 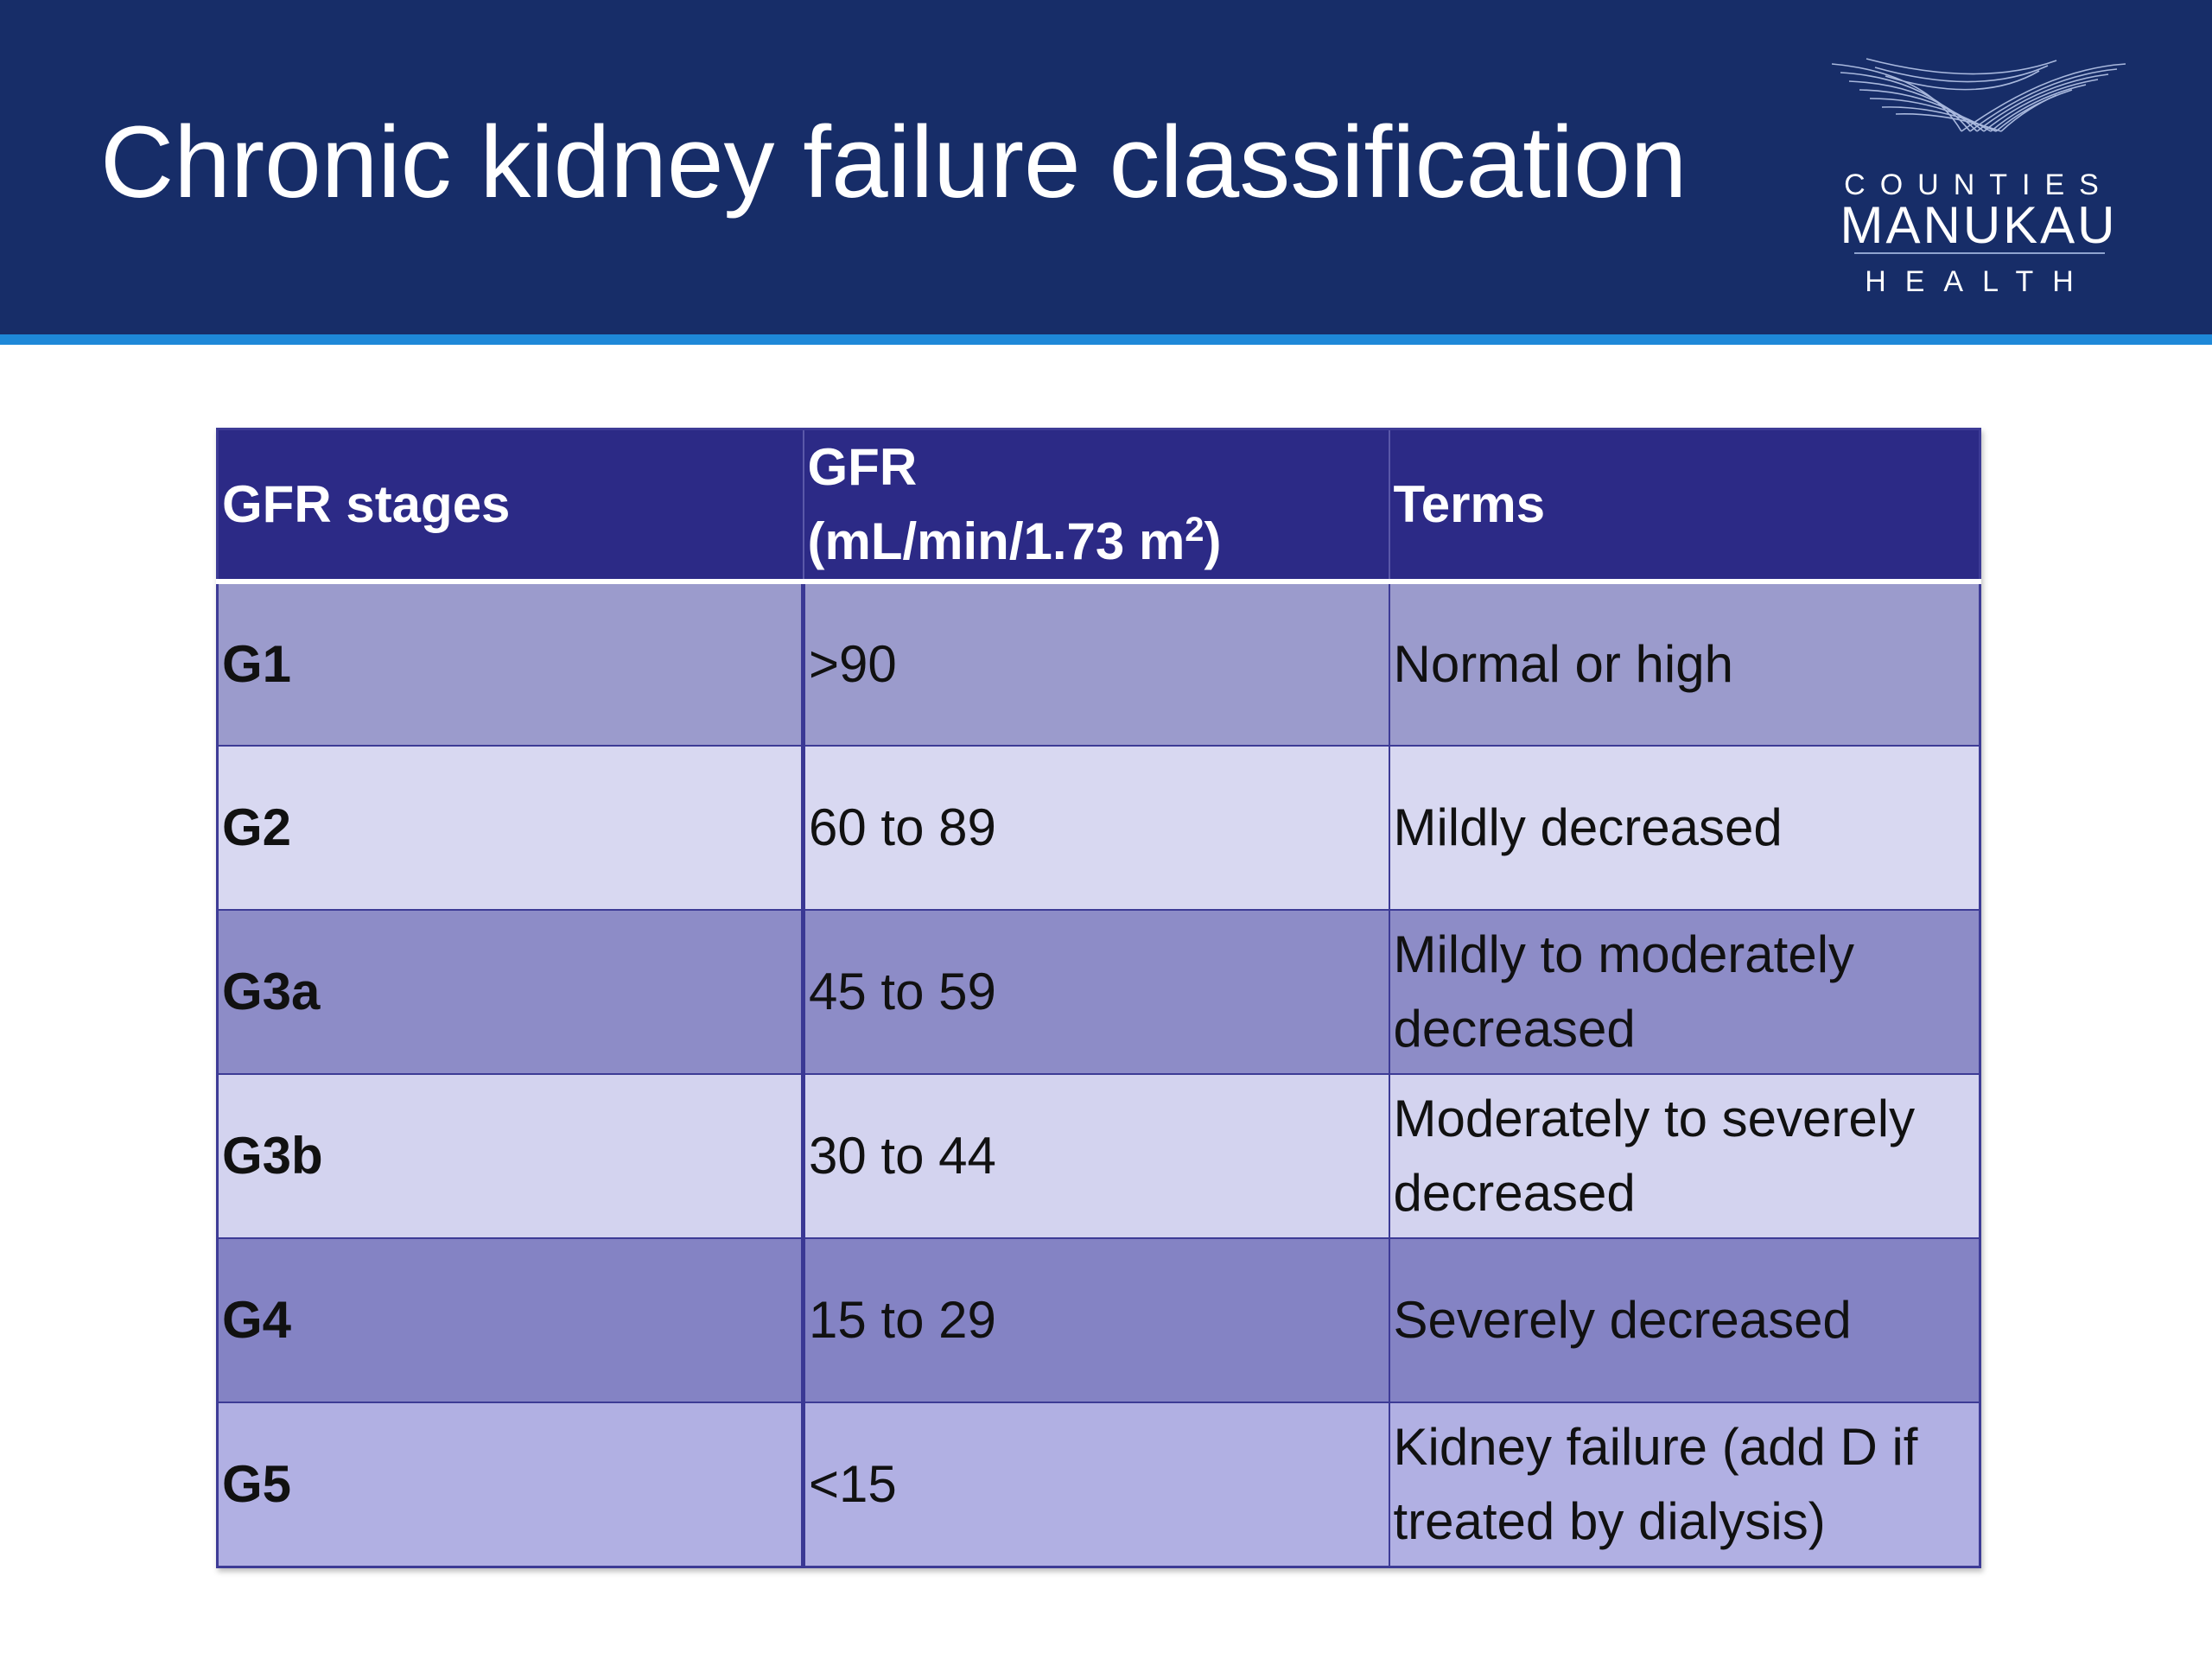 I want to click on gfr-cell: 30 to 44, so click(x=1095, y=1155).